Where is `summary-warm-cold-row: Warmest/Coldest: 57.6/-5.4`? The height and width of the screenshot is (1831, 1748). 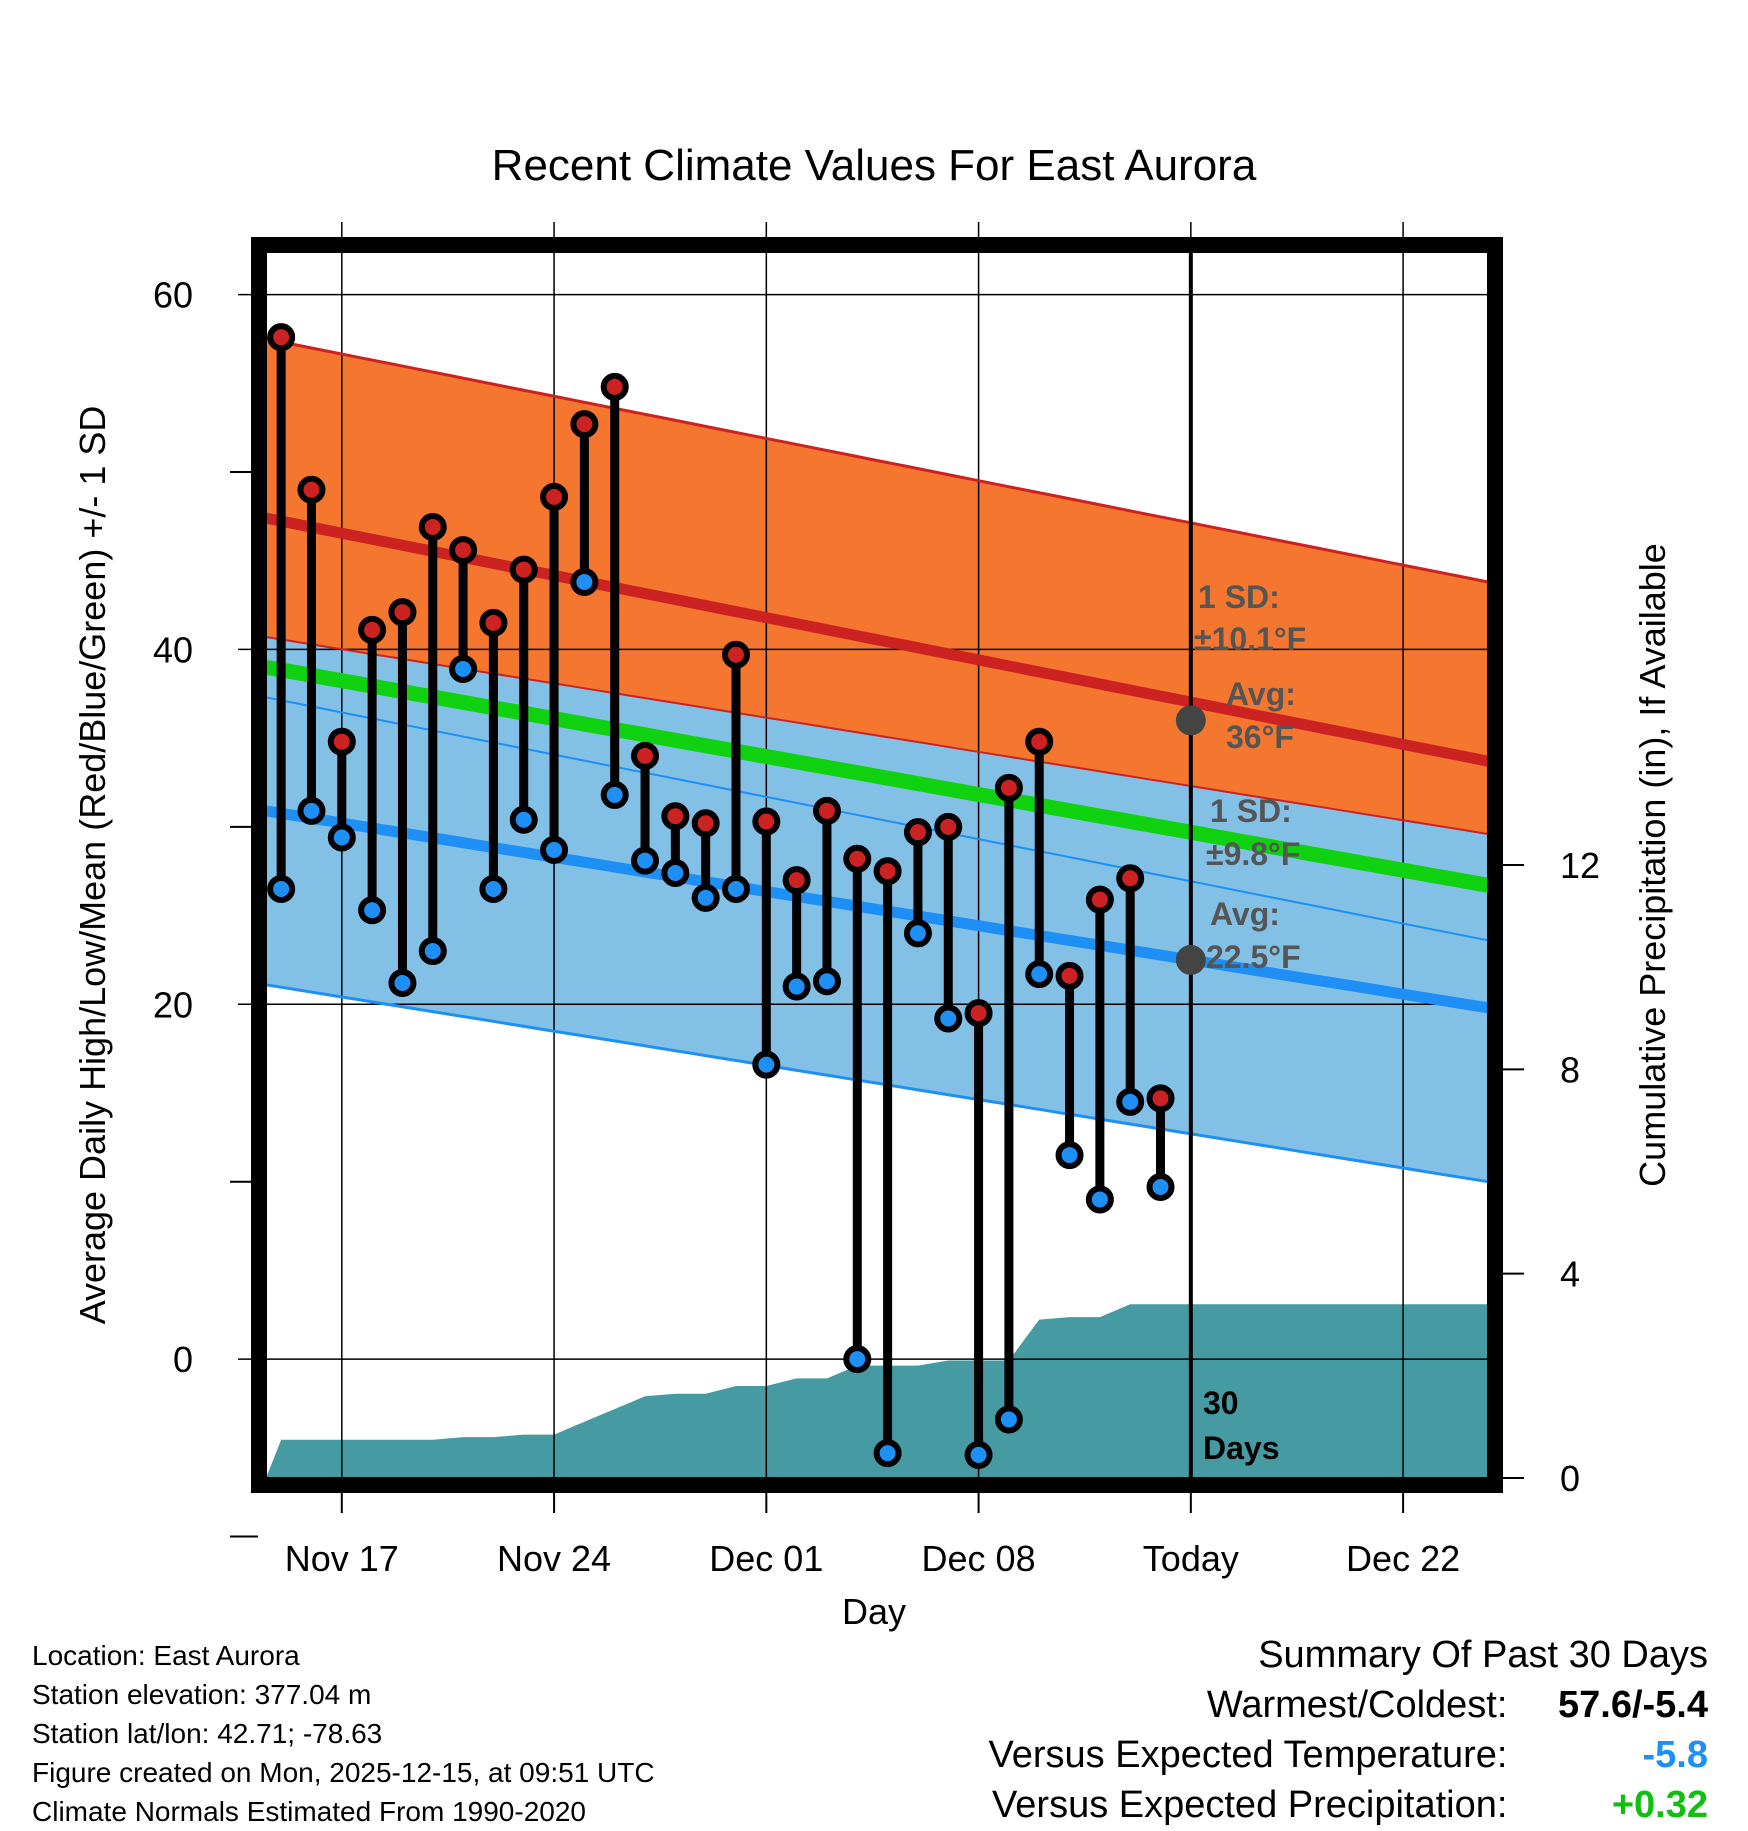 summary-warm-cold-row: Warmest/Coldest: 57.6/-5.4 is located at coordinates (1348, 1705).